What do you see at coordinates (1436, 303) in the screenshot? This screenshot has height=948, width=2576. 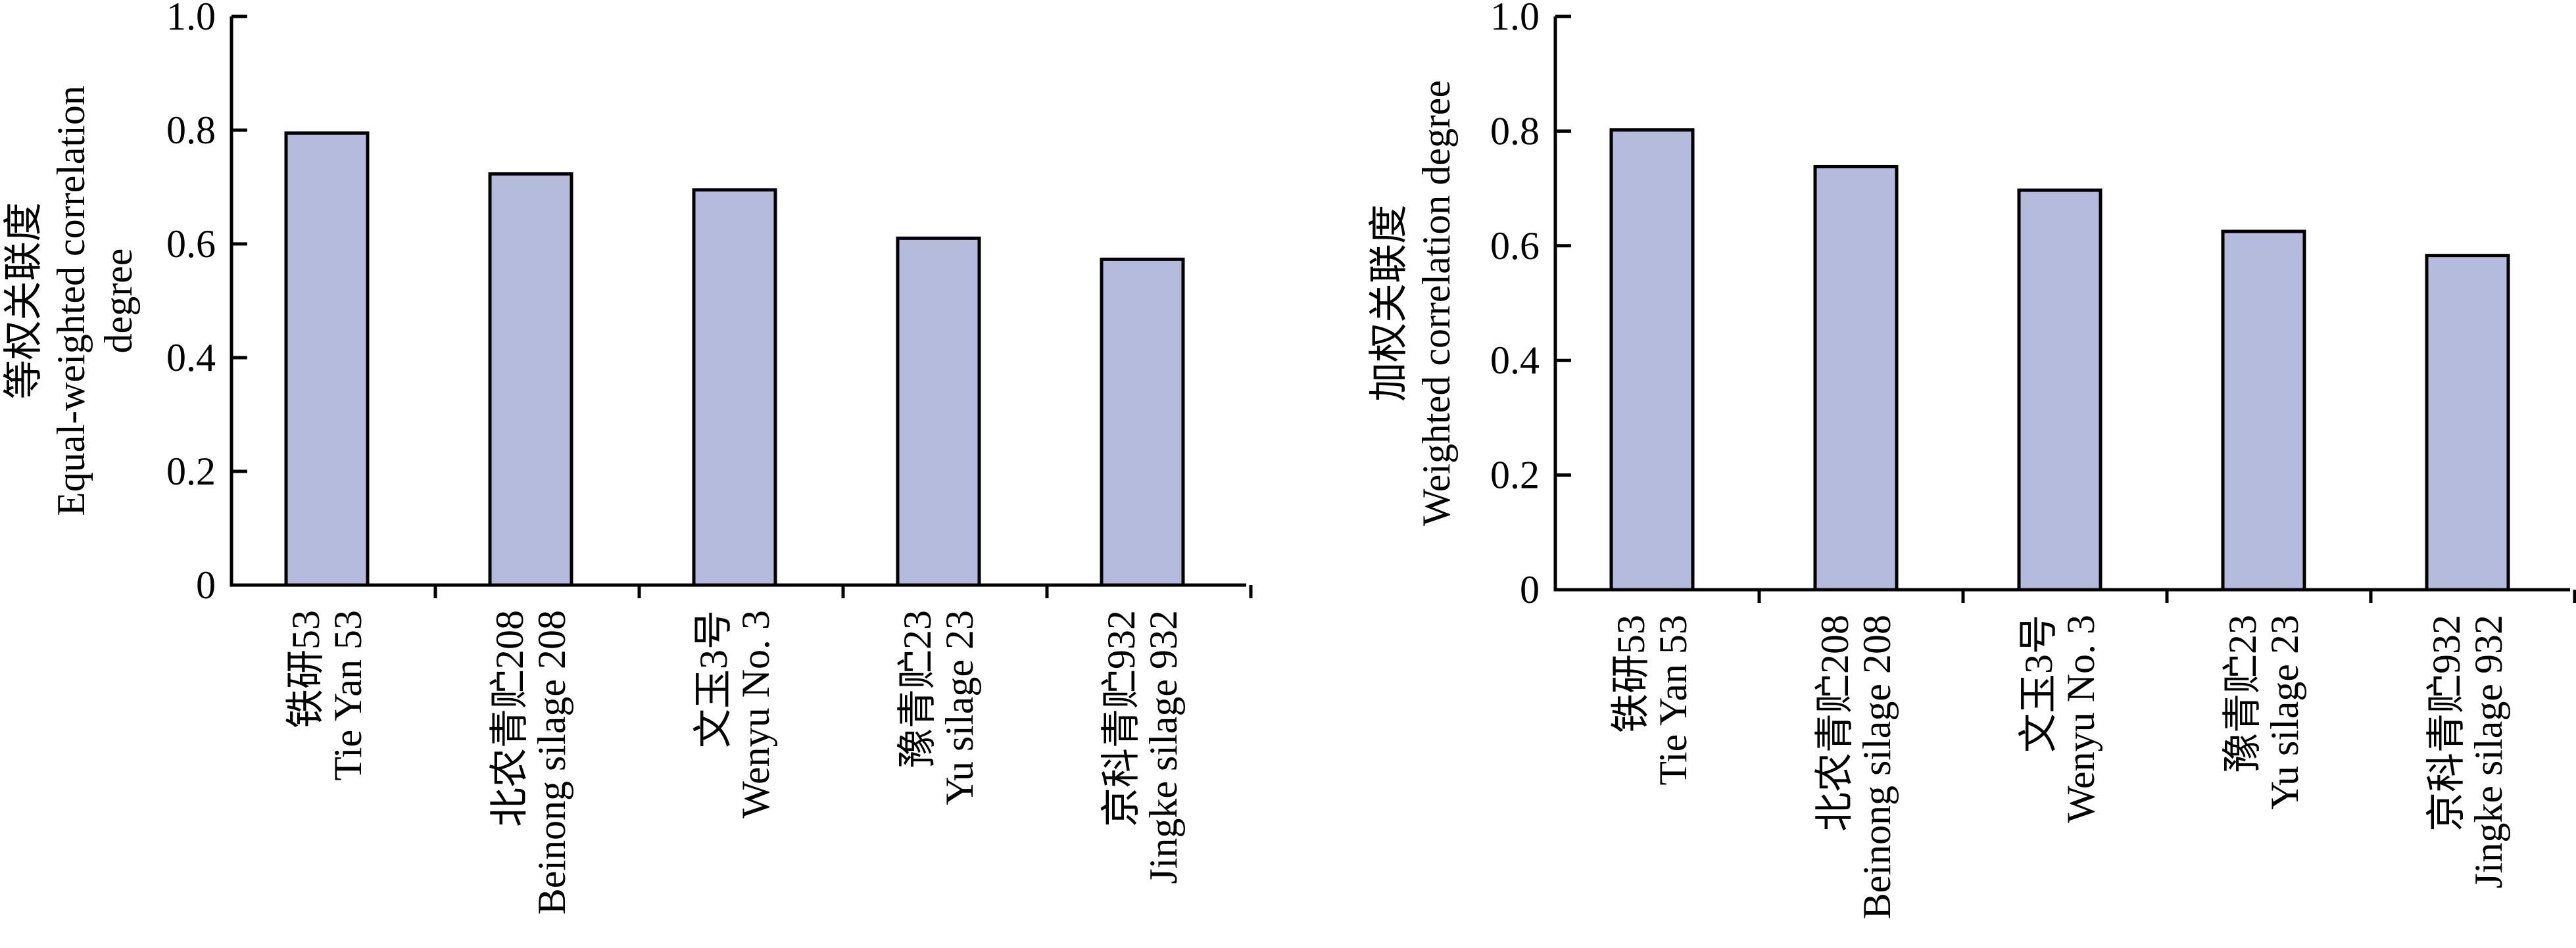 I see `y-axis-label: Weighted correlation degree` at bounding box center [1436, 303].